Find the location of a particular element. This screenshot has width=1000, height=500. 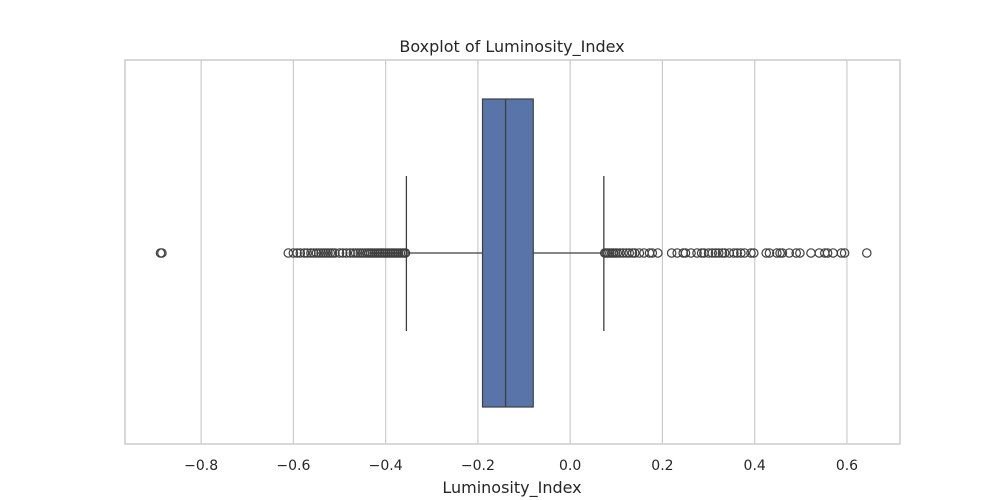

x-tick-labels: −0.8 −0.6 −0.4 −0.2 0.0 0.2 0.4 0.6 is located at coordinates (521, 466).